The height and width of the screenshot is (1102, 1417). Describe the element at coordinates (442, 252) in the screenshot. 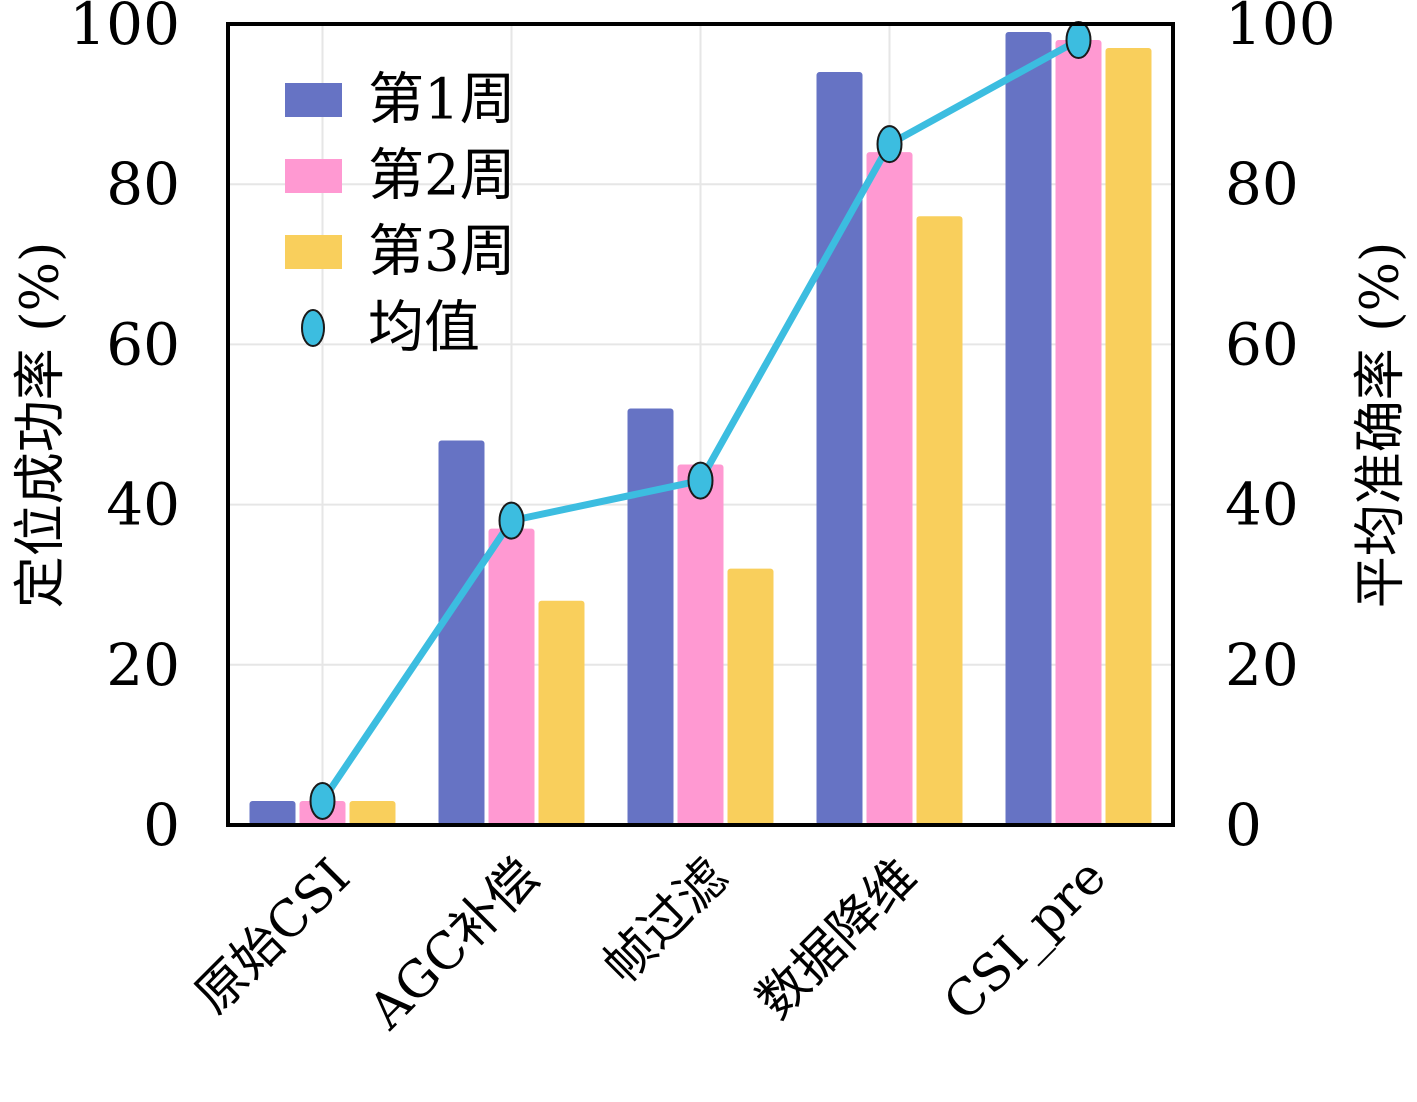

I see `legend-label: 第3周` at that location.